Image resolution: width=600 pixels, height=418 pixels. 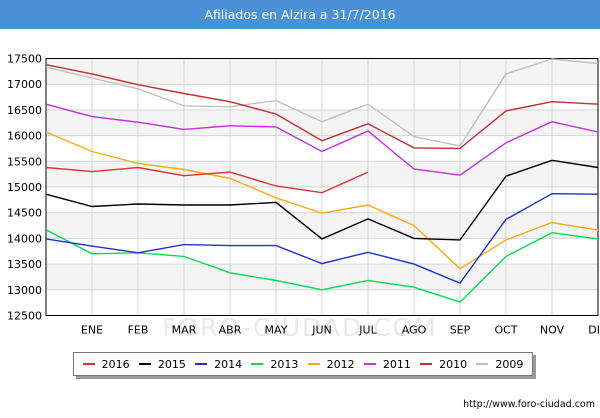 I want to click on legend-item-2016: 2016, so click(x=106, y=364).